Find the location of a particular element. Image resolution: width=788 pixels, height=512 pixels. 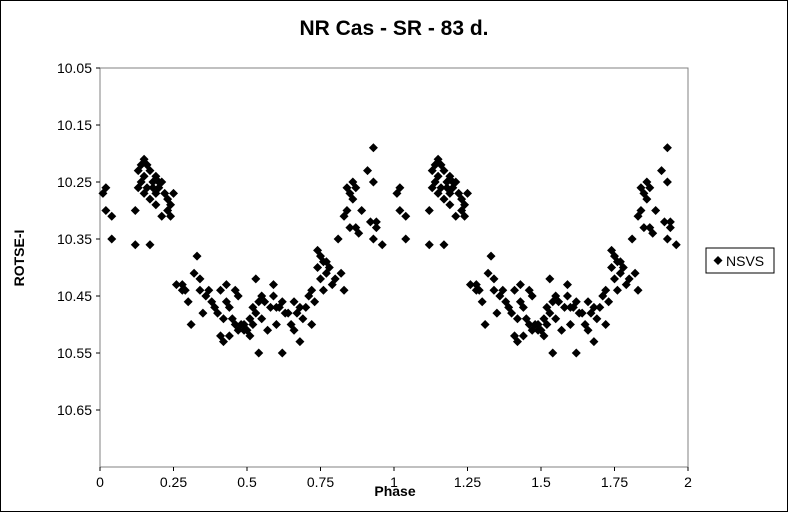

legend-marker is located at coordinates (718, 260).